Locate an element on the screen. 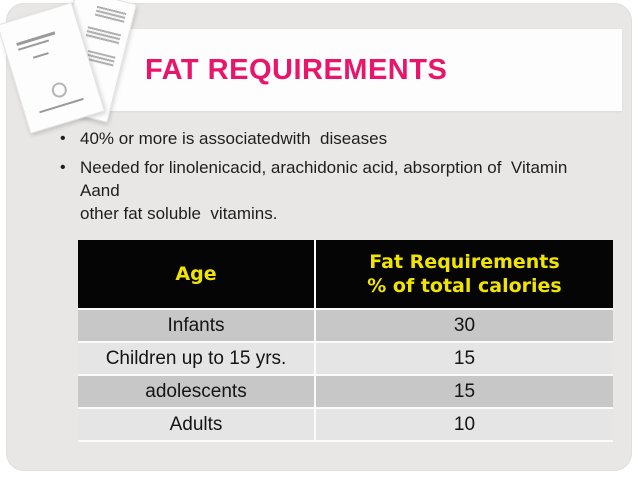 This screenshot has height=478, width=638. paper-emblem-icon is located at coordinates (59, 90).